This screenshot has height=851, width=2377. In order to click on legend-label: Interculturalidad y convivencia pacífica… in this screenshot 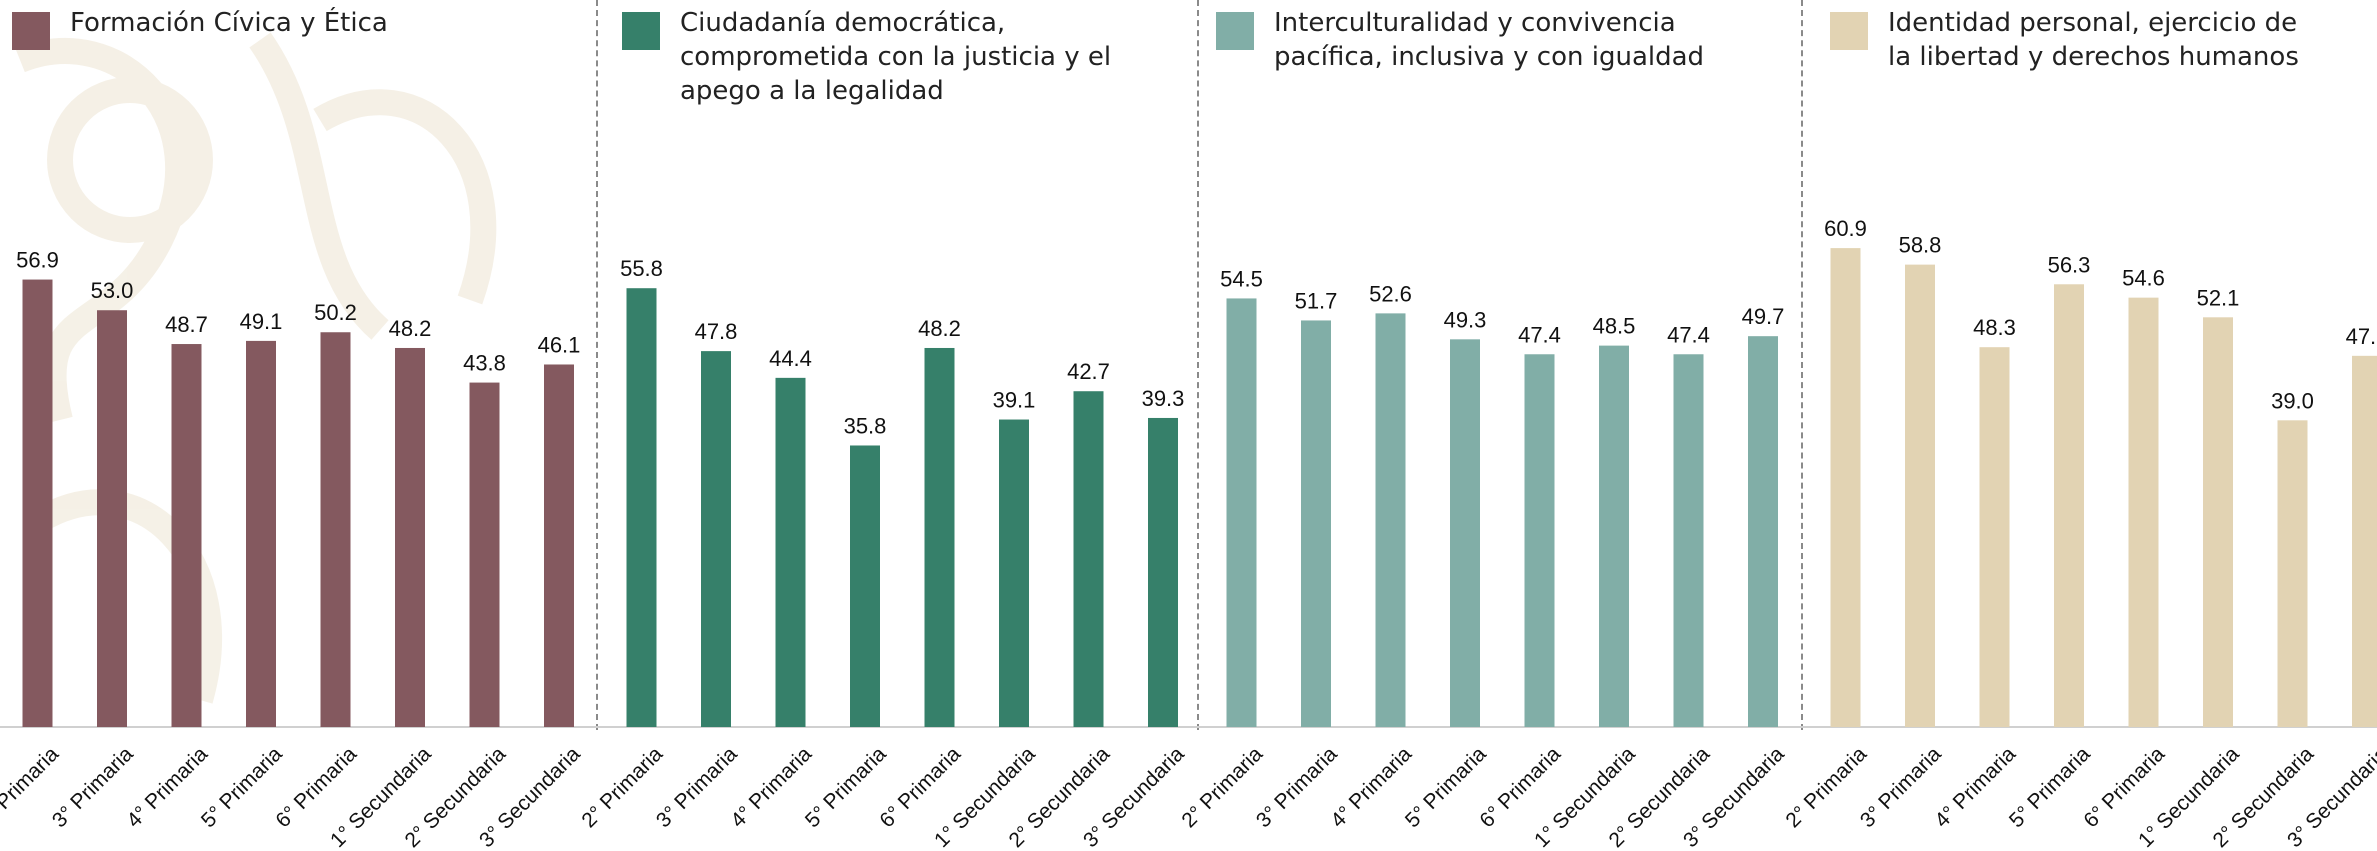, I will do `click(1489, 40)`.